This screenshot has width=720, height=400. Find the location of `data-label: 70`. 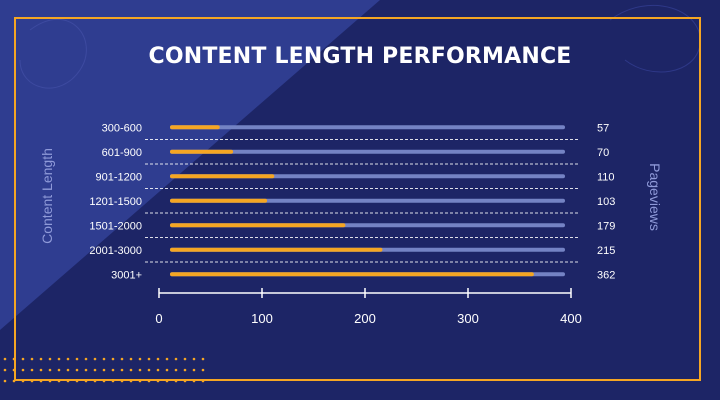

data-label: 70 is located at coordinates (603, 153).